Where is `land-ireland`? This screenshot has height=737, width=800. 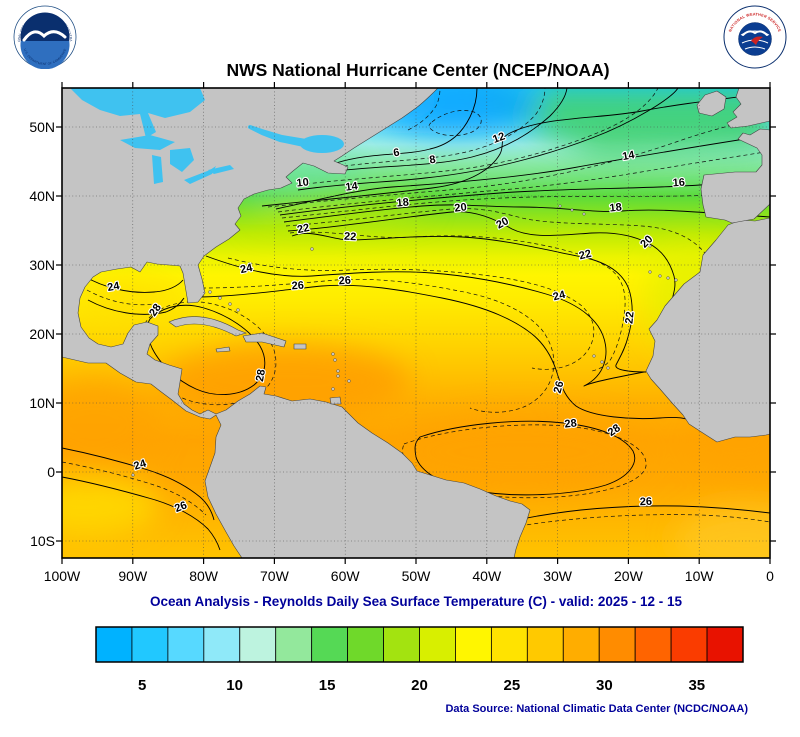
land-ireland is located at coordinates (711, 103).